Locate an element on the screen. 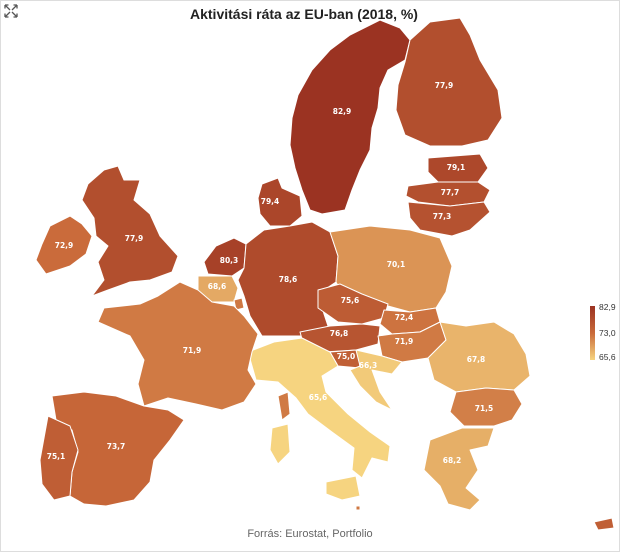  label-czechia: 75,6 is located at coordinates (350, 300).